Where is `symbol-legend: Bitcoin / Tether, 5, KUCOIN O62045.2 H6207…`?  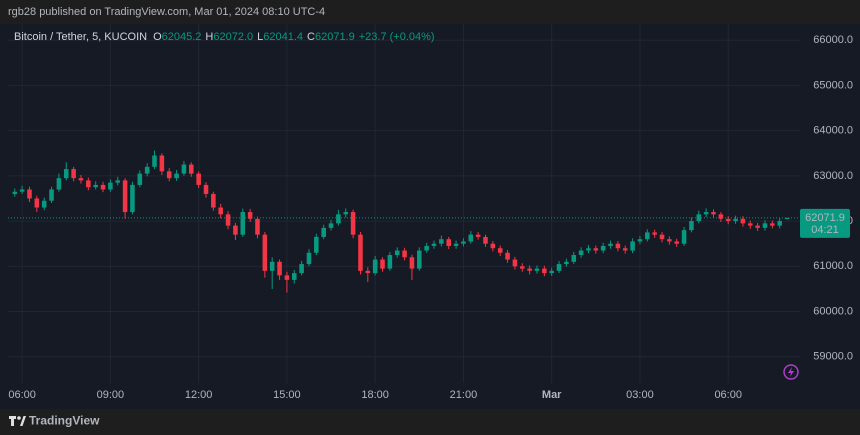
symbol-legend: Bitcoin / Tether, 5, KUCOIN O62045.2 H6207… is located at coordinates (224, 37).